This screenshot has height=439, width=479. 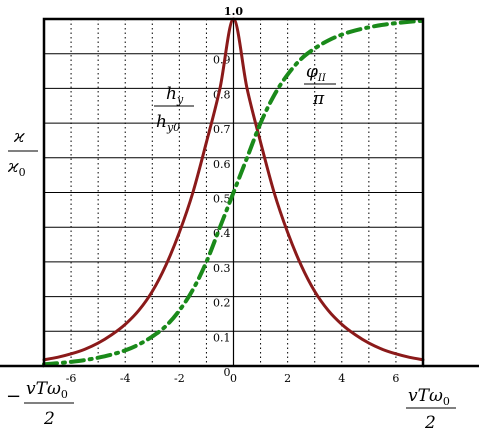 I want to click on y-tick-label: 0.2, so click(x=222, y=303).